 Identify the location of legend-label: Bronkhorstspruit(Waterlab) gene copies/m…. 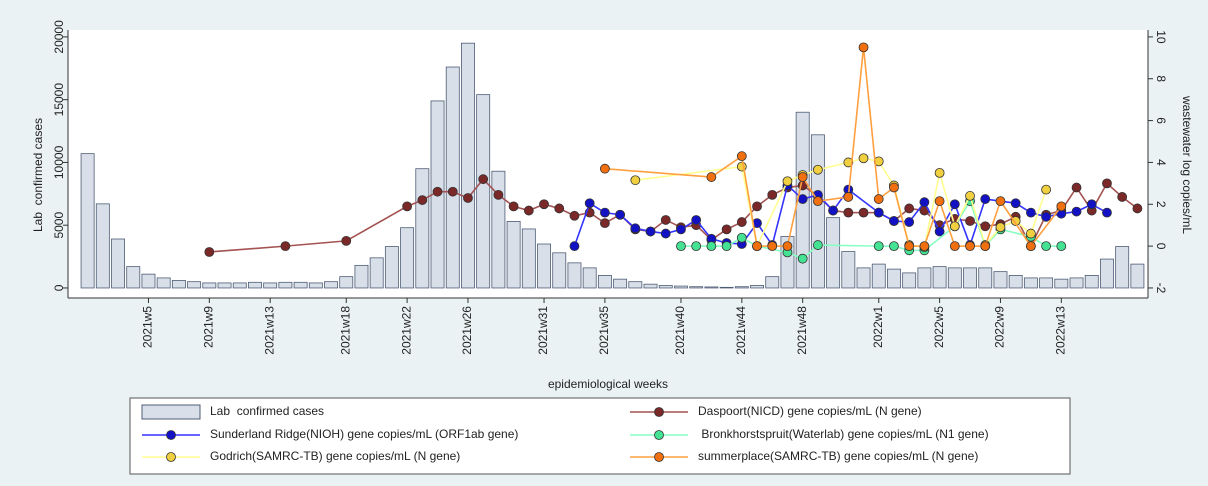
(843, 434).